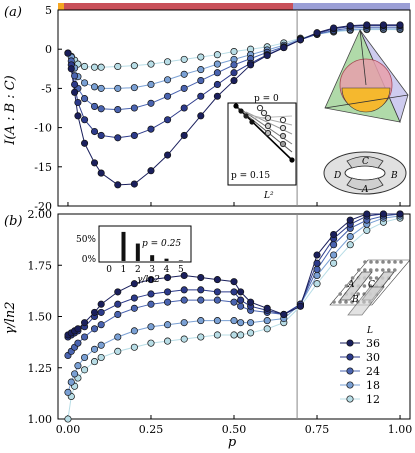  I want to click on inset-b-xtick-label: 0, so click(109, 270).